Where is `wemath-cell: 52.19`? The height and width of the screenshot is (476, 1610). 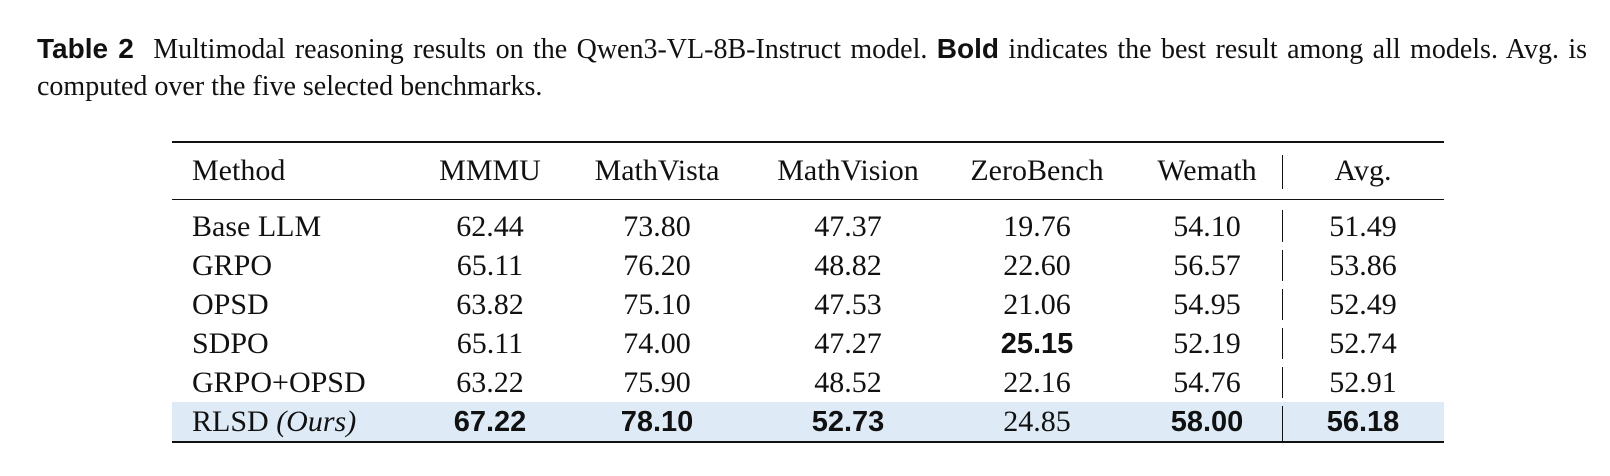 wemath-cell: 52.19 is located at coordinates (1207, 343).